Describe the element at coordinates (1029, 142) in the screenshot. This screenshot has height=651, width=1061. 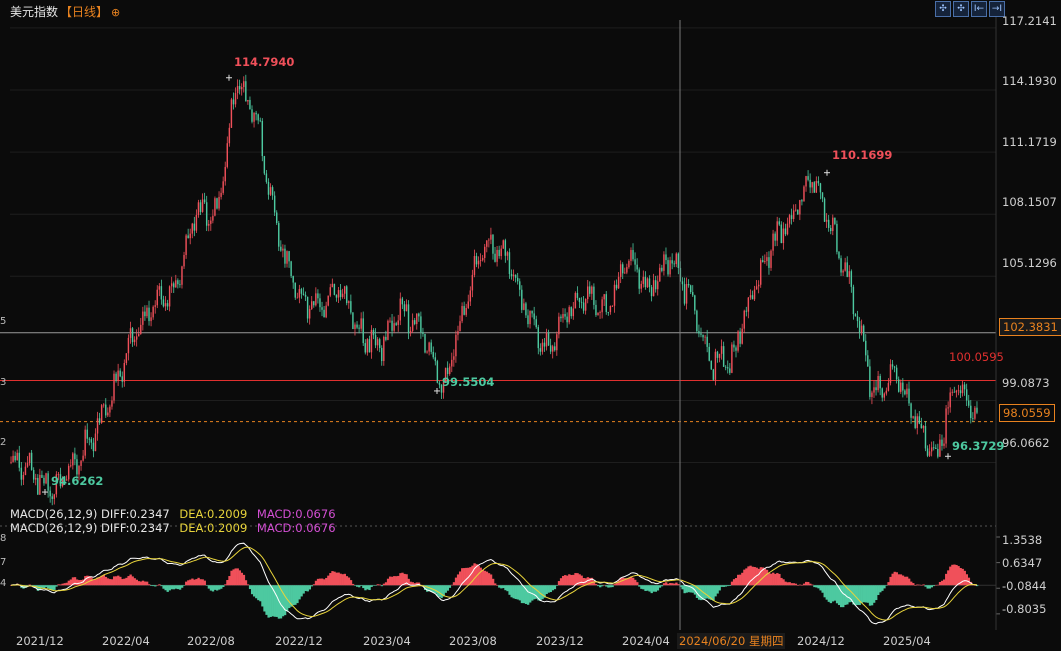
I see `y-tick: 111.1719` at that location.